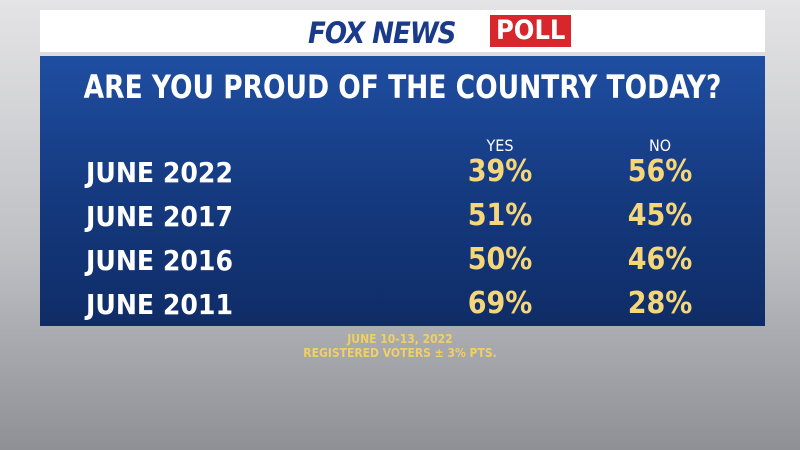 The width and height of the screenshot is (800, 450). Describe the element at coordinates (159, 172) in the screenshot. I see `row-label: JUNE 2022` at that location.